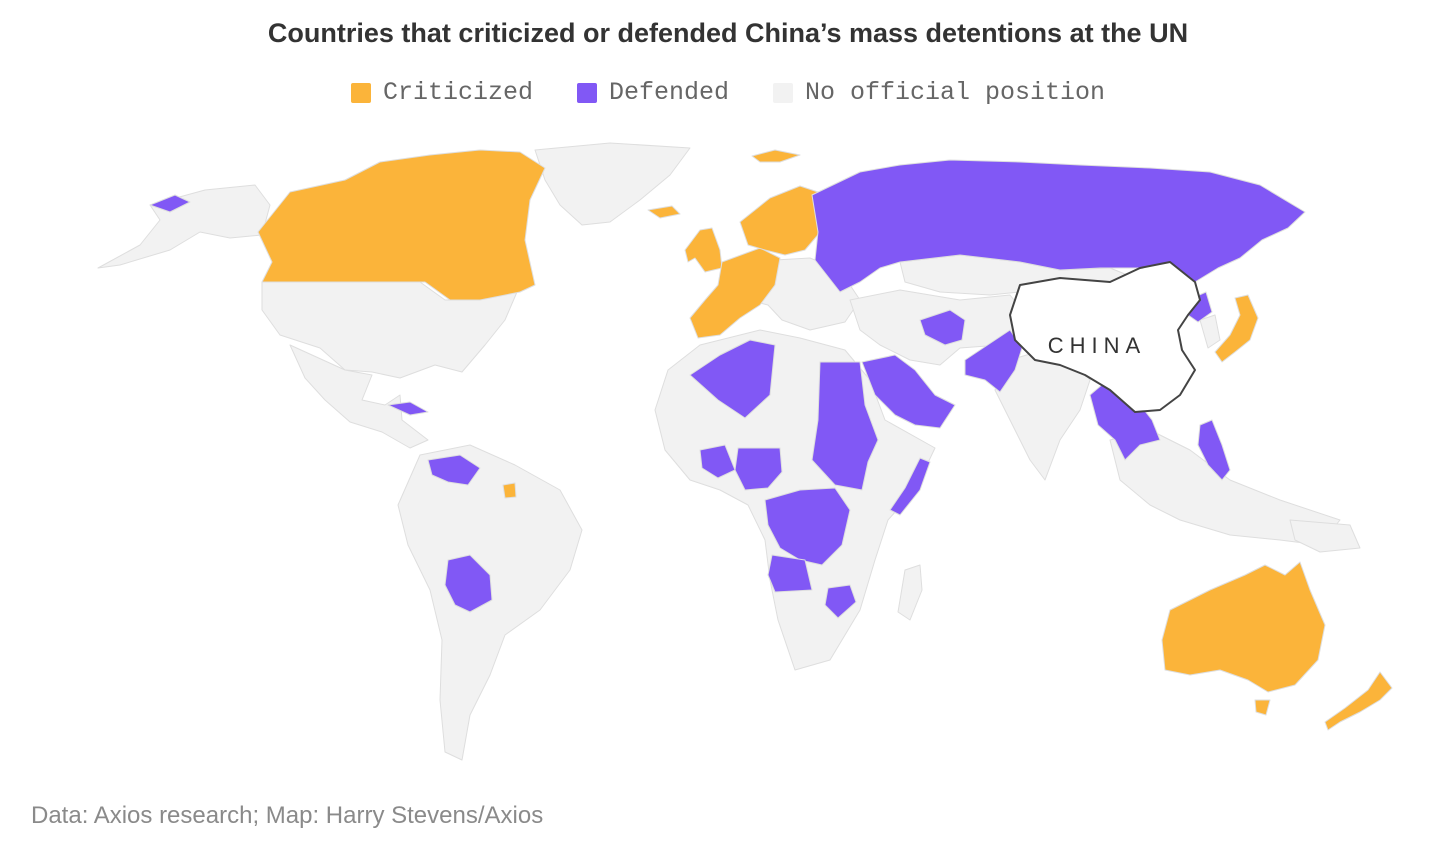  What do you see at coordinates (942, 327) in the screenshot?
I see `region-iran-syria` at bounding box center [942, 327].